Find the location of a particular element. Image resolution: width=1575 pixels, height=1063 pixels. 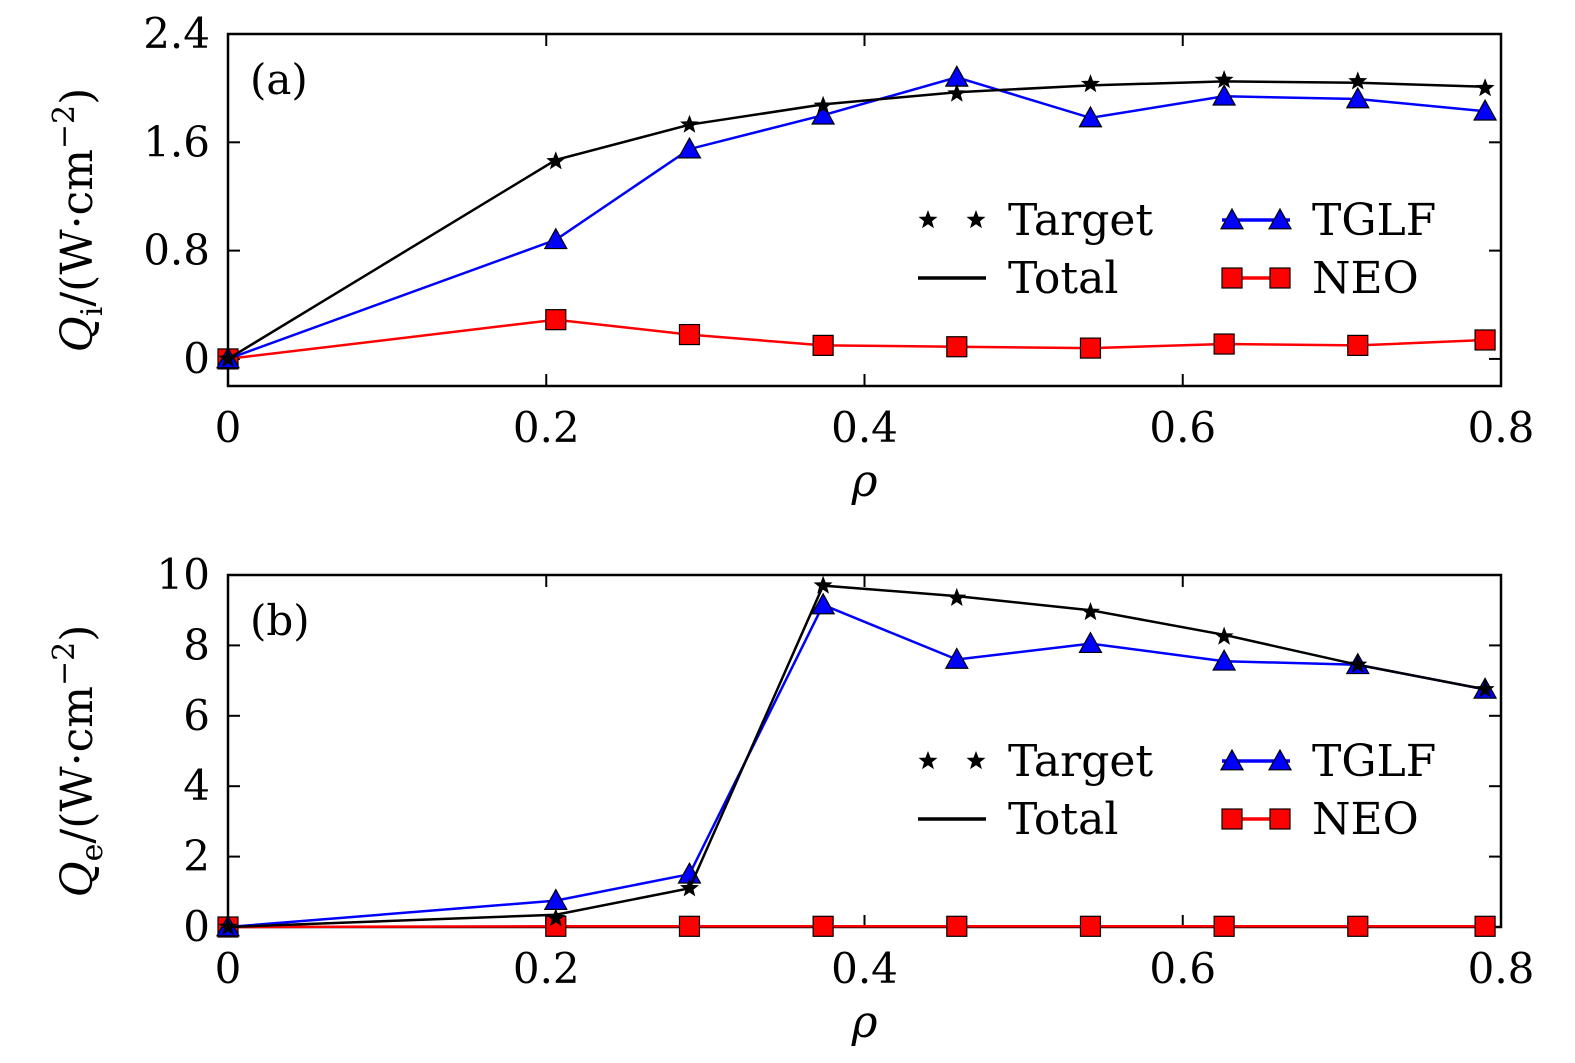

y-tick-label: 8 is located at coordinates (196, 644).